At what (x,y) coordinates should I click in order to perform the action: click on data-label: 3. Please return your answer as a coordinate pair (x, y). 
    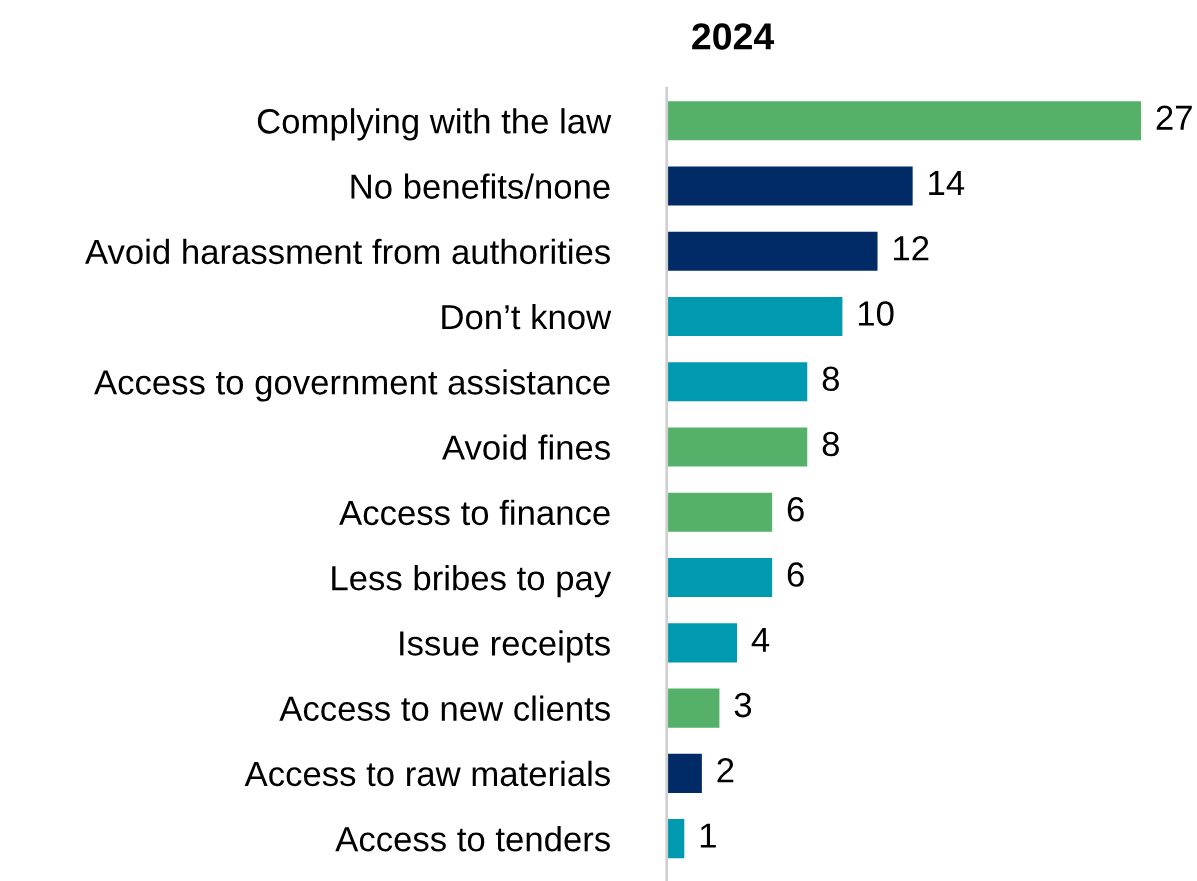
    Looking at the image, I should click on (743, 705).